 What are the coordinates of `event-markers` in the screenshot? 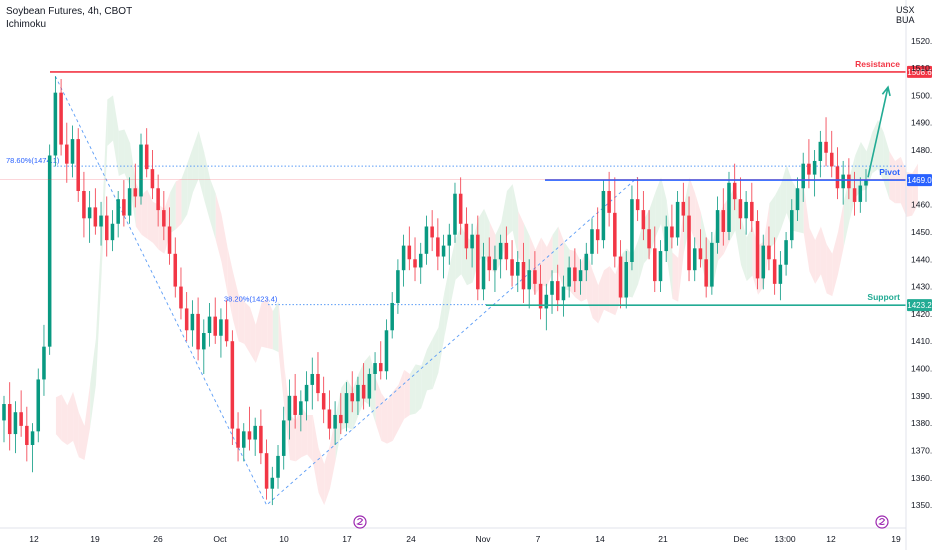 It's located at (621, 522).